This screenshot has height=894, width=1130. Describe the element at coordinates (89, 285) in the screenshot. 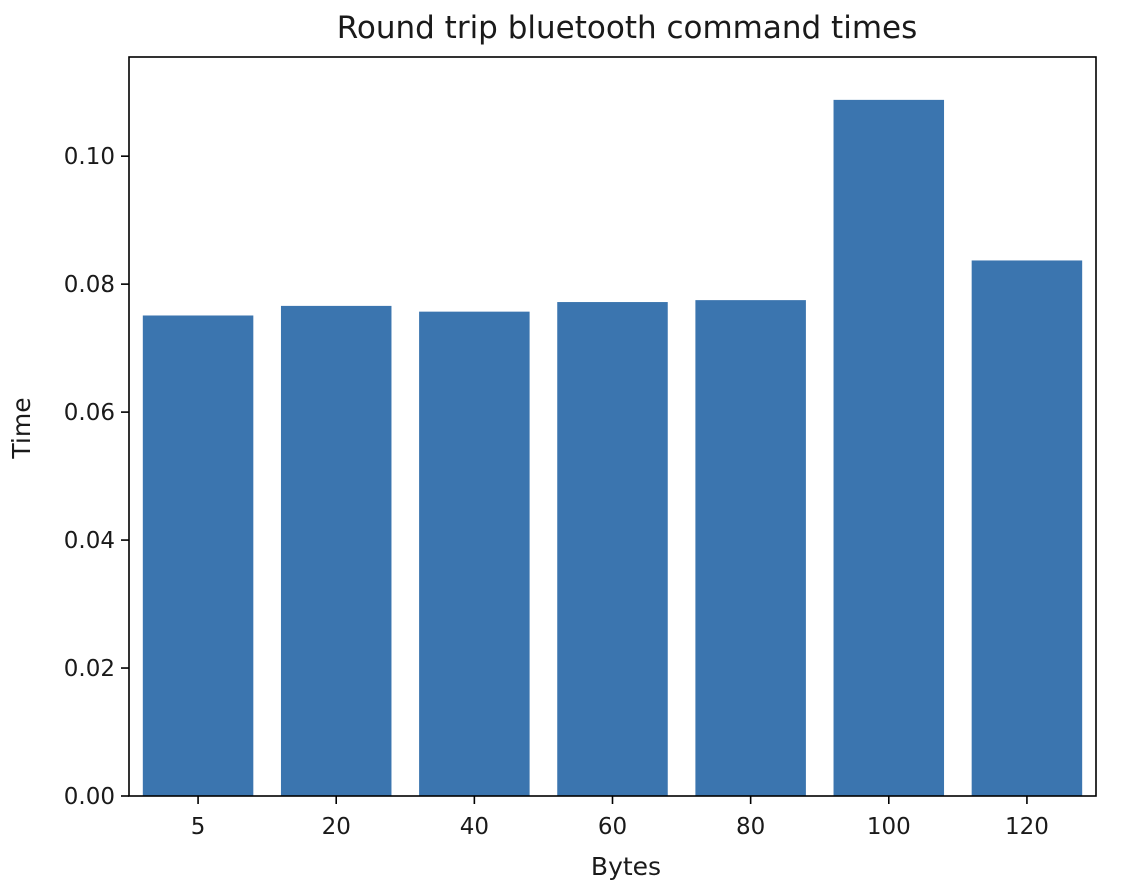

I see `y-tick-label: 0.08` at that location.